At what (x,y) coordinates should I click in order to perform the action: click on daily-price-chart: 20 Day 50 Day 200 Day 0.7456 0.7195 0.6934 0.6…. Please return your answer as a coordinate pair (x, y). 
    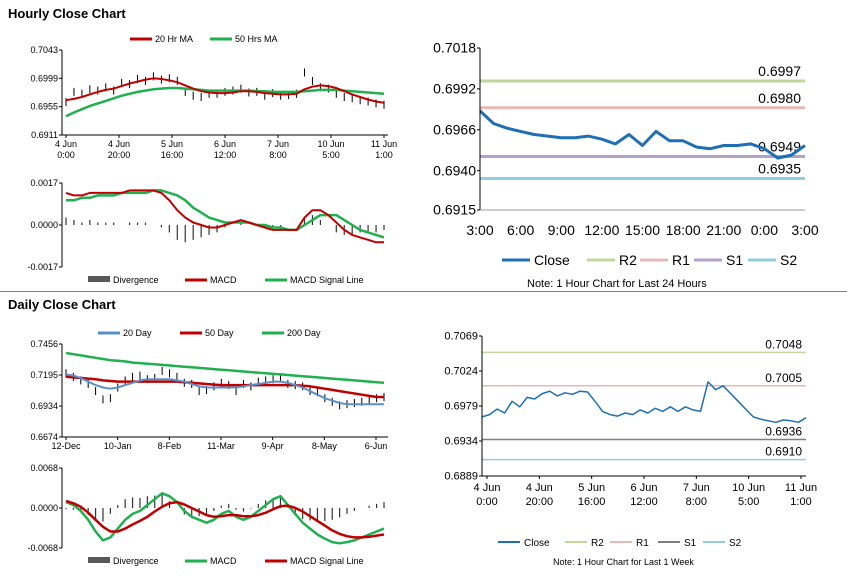
    Looking at the image, I should click on (209, 389).